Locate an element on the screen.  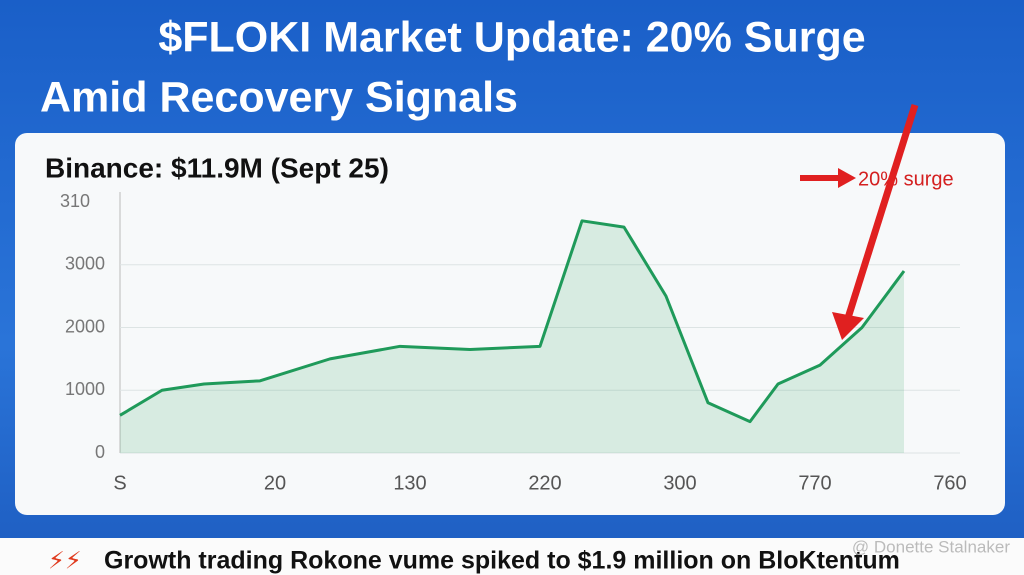
watermark: @ Donette Stalnaker is located at coordinates (931, 546).